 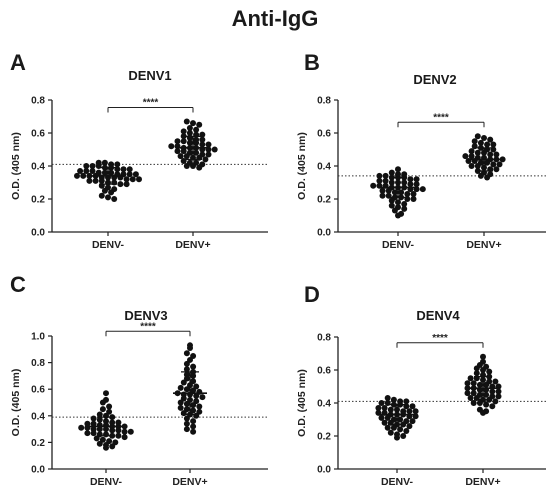 What do you see at coordinates (38, 416) in the screenshot?
I see `y-tick-label: 0.4` at bounding box center [38, 416].